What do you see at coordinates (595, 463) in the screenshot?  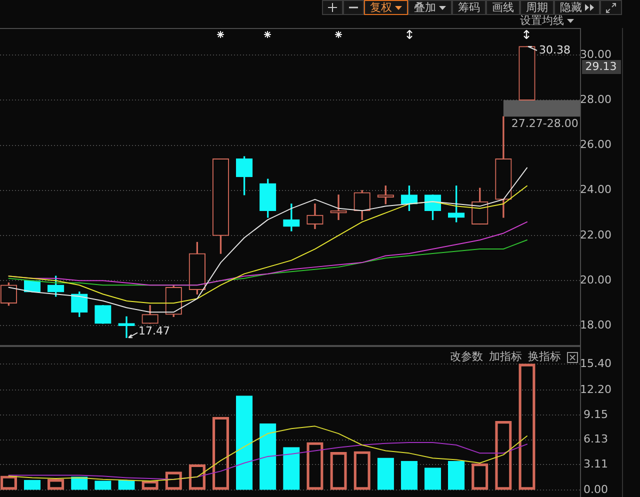 I see `y-tick-label: 3.11` at bounding box center [595, 463].